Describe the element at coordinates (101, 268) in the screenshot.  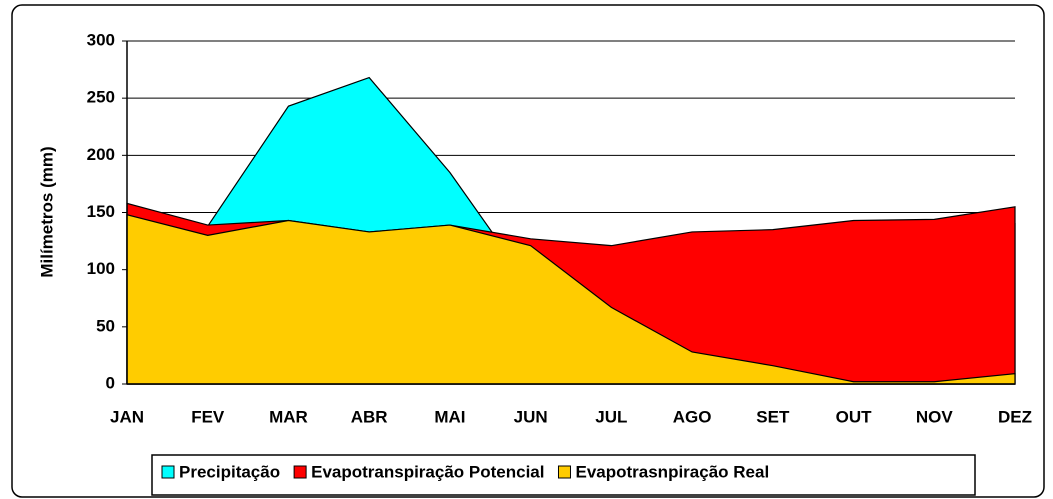
I see `y-tick-label: 100` at that location.